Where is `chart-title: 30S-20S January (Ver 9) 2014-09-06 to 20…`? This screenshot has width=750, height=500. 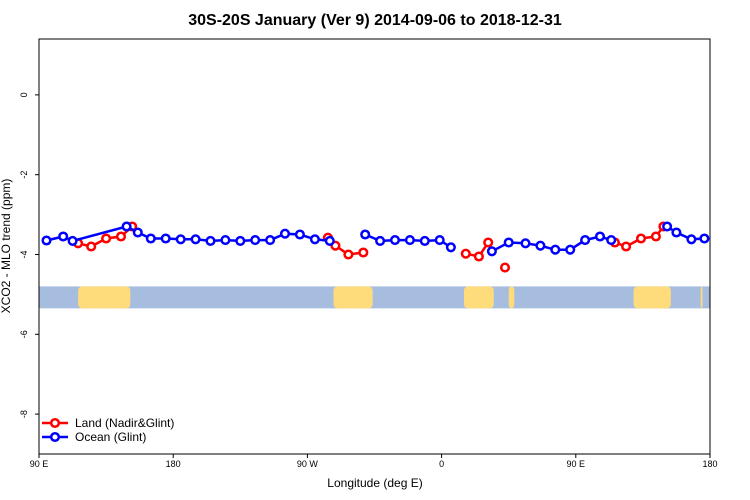
chart-title: 30S-20S January (Ver 9) 2014-09-06 to 20… is located at coordinates (375, 20).